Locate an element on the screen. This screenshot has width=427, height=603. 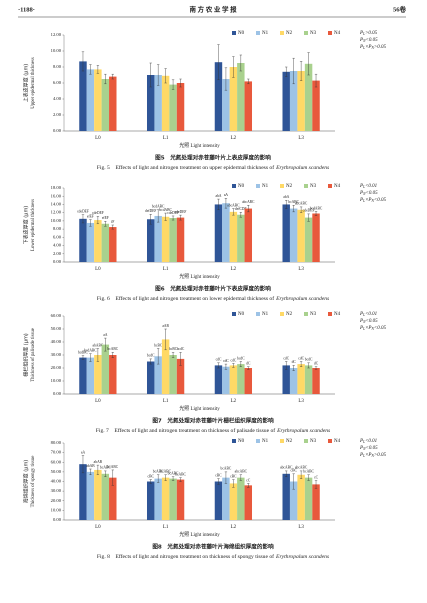
significance-letter: aAB is located at coordinates (165, 326).